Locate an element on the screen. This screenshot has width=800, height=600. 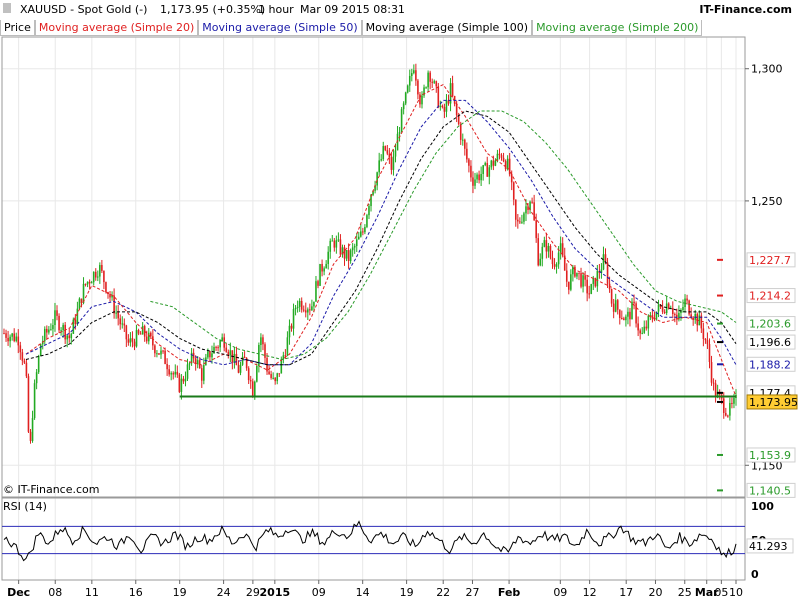
y-tick-label: 1,150 is located at coordinates (767, 465).